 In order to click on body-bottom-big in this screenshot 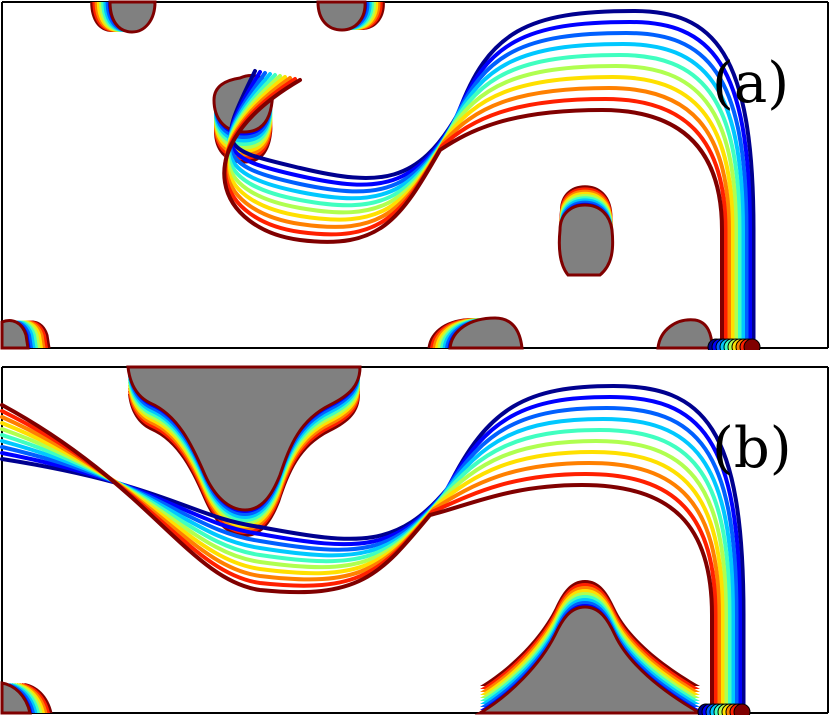, I will do `click(590, 660)`.